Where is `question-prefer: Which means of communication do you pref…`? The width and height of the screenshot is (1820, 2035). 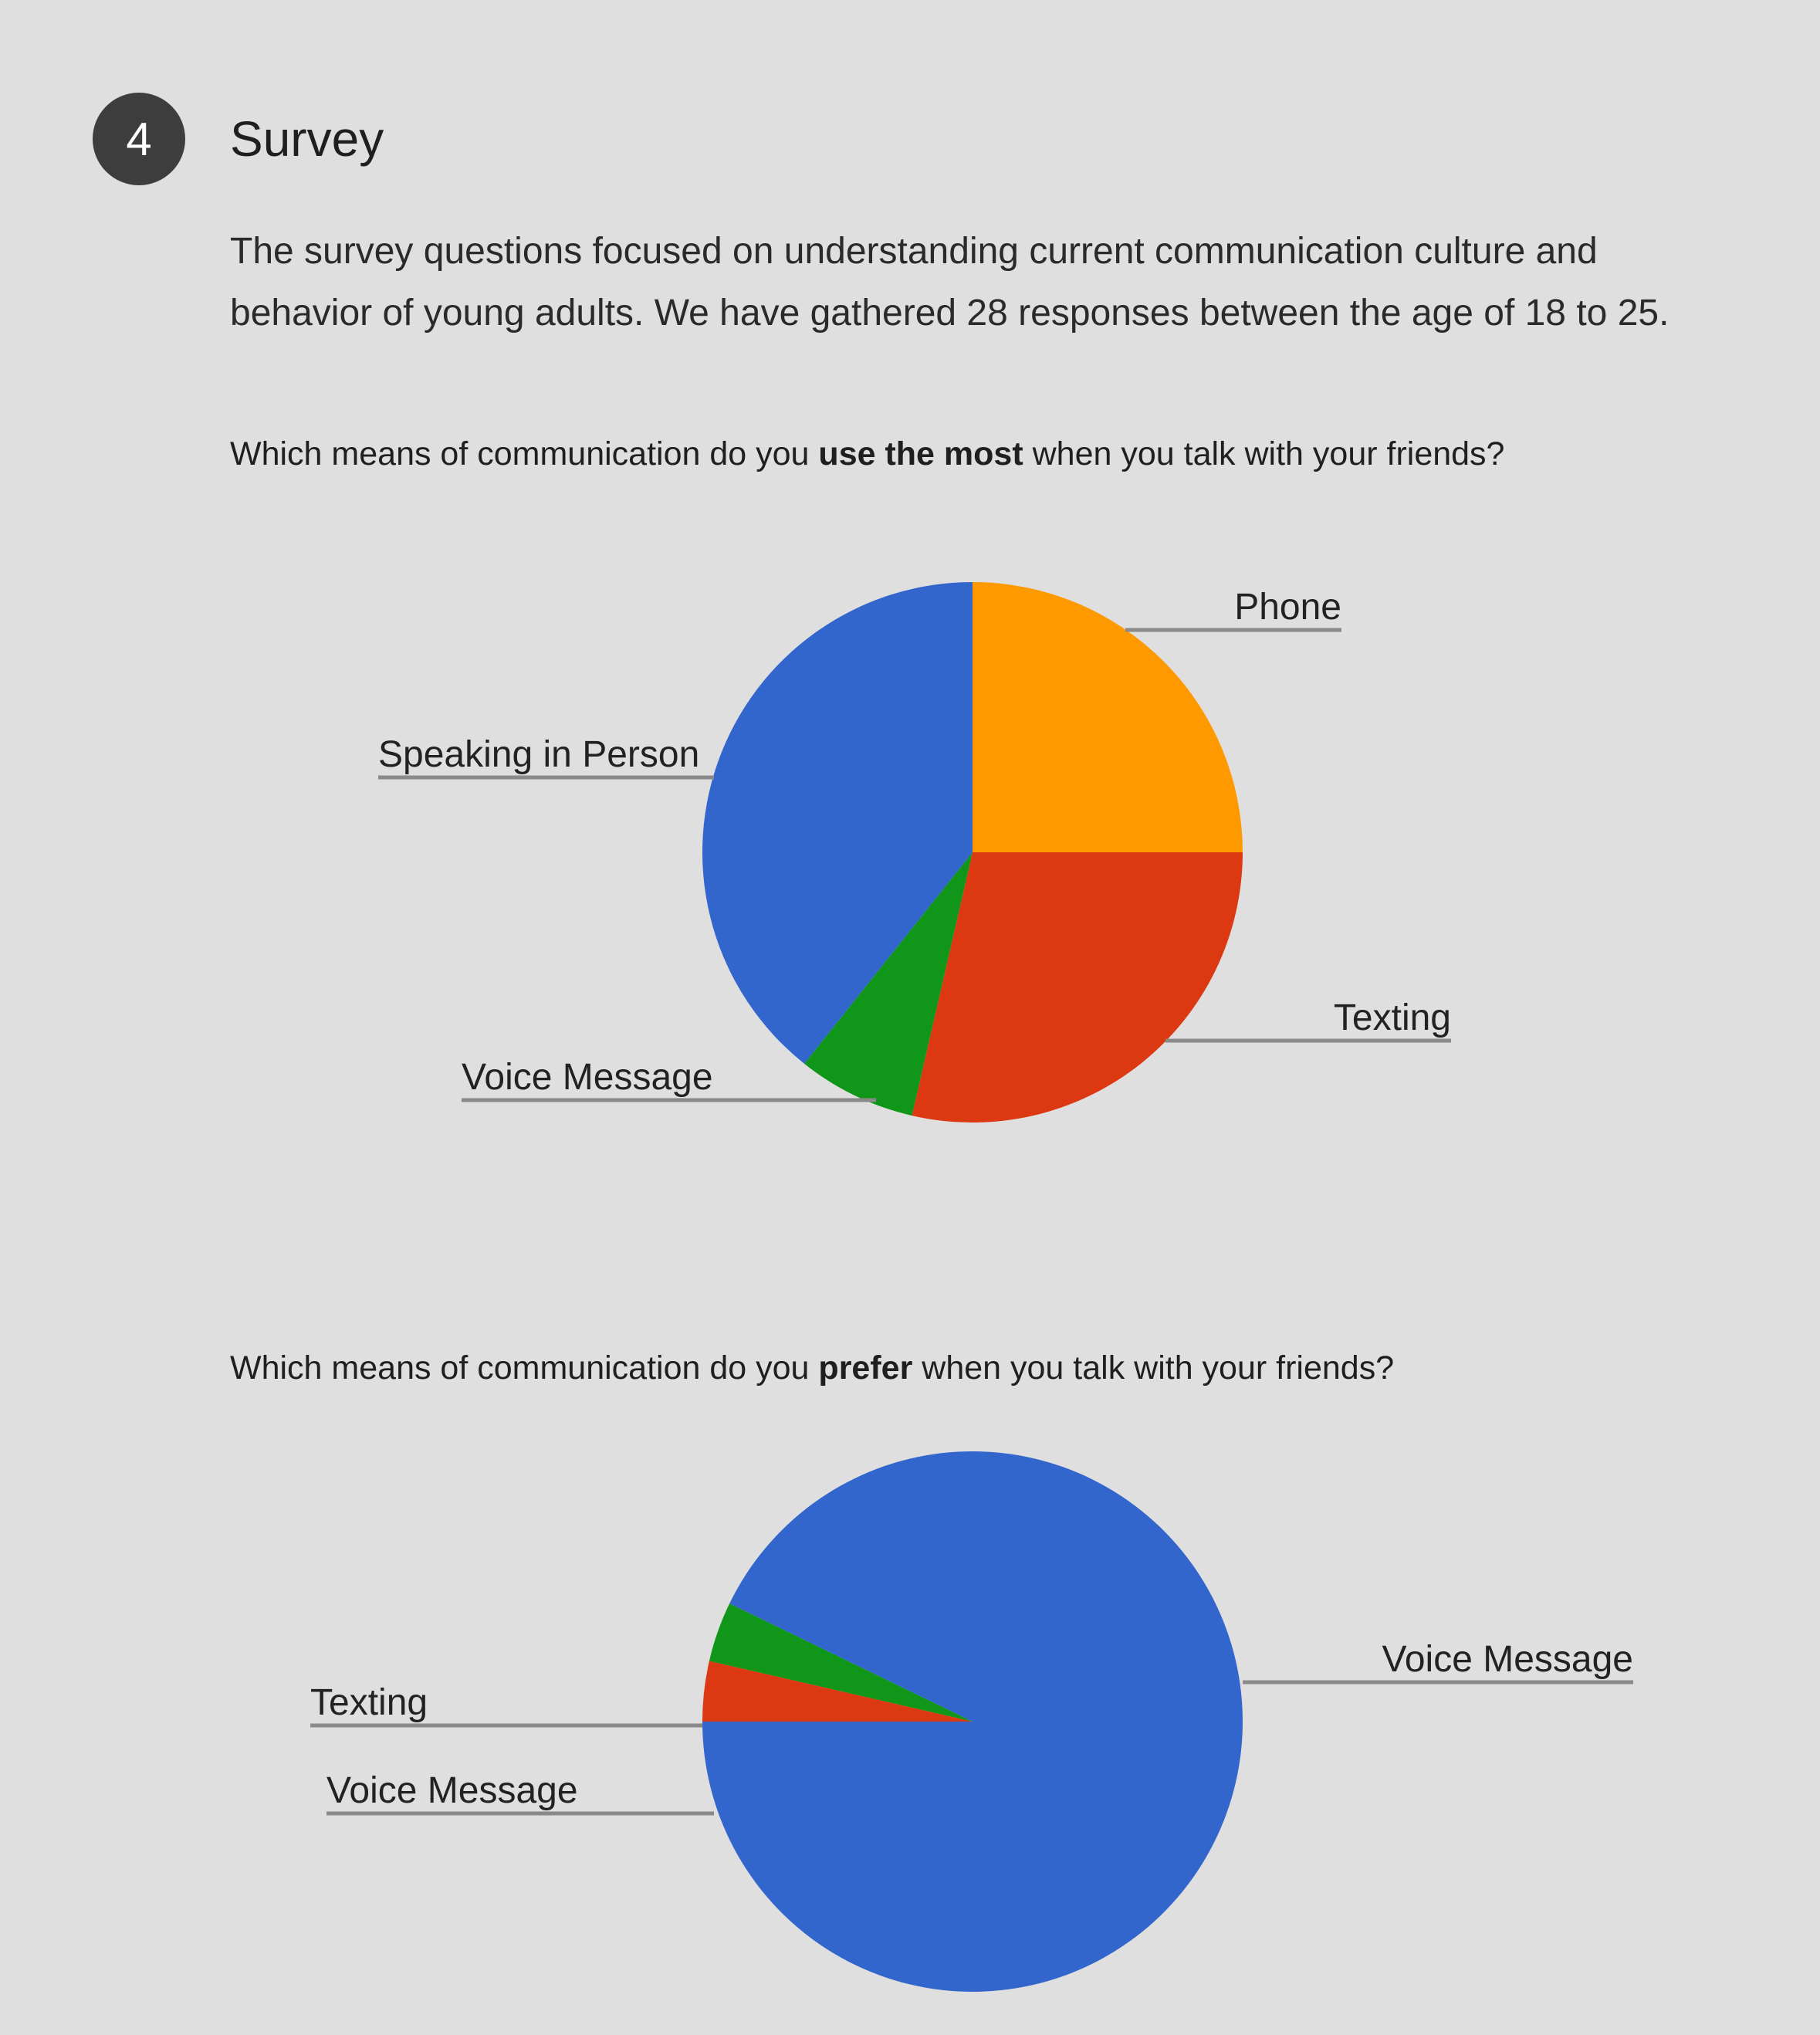
question-prefer: Which means of communication do you pref… is located at coordinates (812, 1368).